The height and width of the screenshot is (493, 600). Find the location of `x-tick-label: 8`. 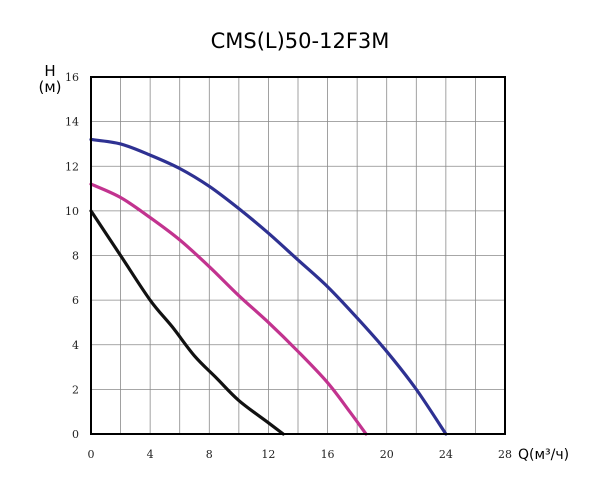

x-tick-label: 8 is located at coordinates (209, 454).